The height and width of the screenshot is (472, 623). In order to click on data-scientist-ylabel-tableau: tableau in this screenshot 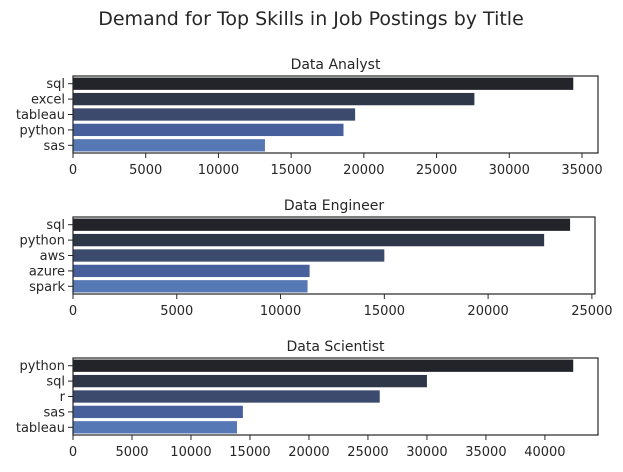, I will do `click(40, 428)`.